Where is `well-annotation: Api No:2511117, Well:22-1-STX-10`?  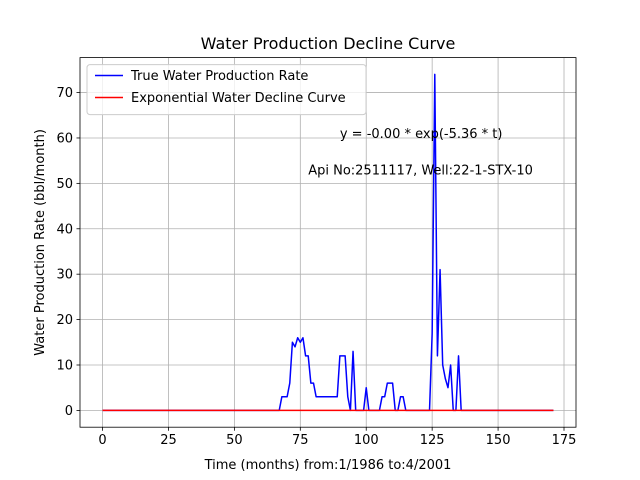
well-annotation: Api No:2511117, Well:22-1-STX-10 is located at coordinates (420, 170).